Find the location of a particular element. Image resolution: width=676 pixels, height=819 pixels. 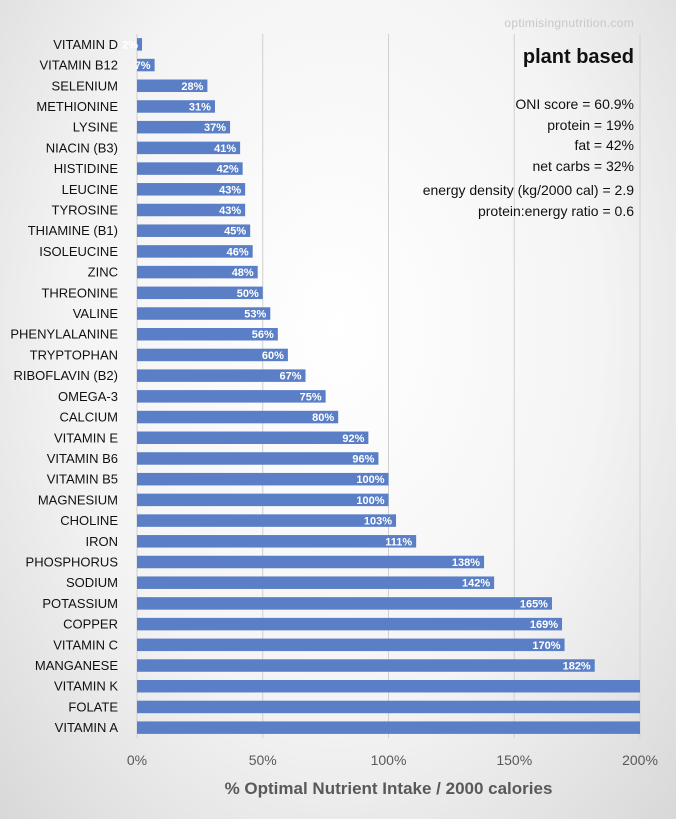

category-label: RIBOFLAVIN (B2) is located at coordinates (65, 375).